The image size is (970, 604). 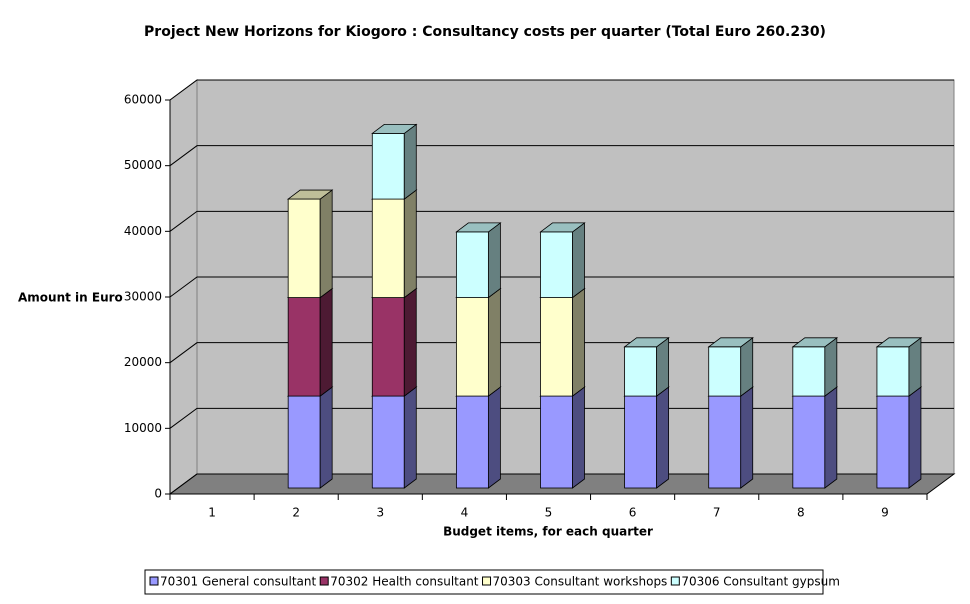 What do you see at coordinates (143, 362) in the screenshot?
I see `y-tick-label: 20000` at bounding box center [143, 362].